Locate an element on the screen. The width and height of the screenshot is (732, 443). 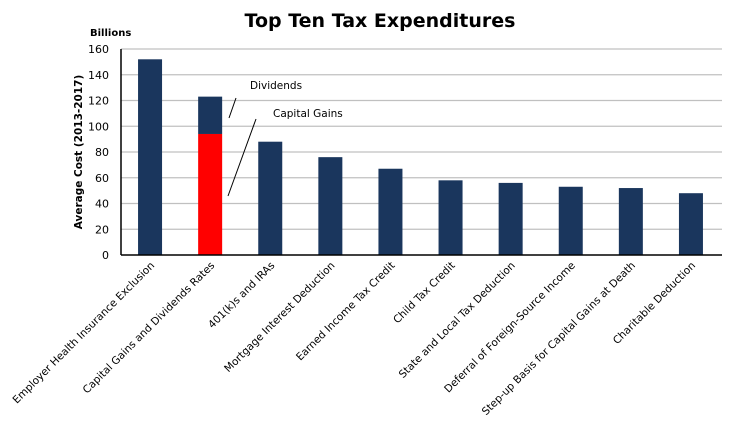
dividends-leader-line is located at coordinates (232, 108).